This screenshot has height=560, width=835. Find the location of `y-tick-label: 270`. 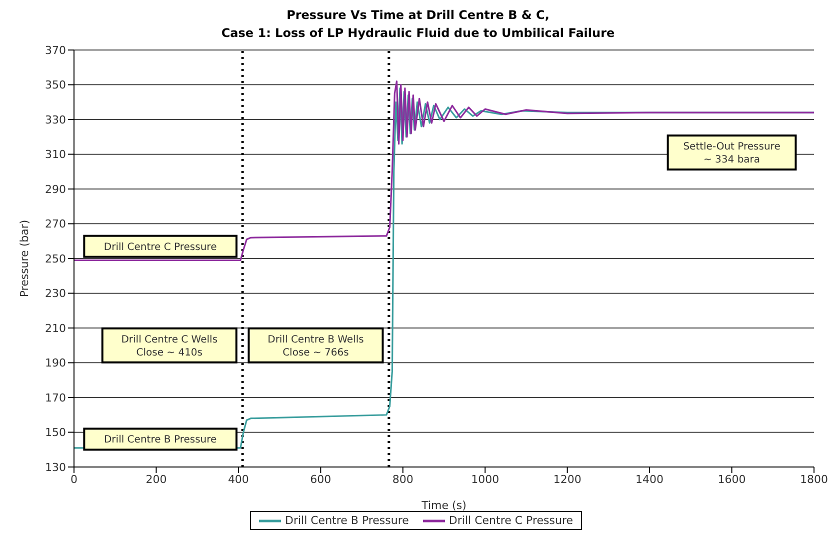

y-tick-label: 270 is located at coordinates (55, 224).